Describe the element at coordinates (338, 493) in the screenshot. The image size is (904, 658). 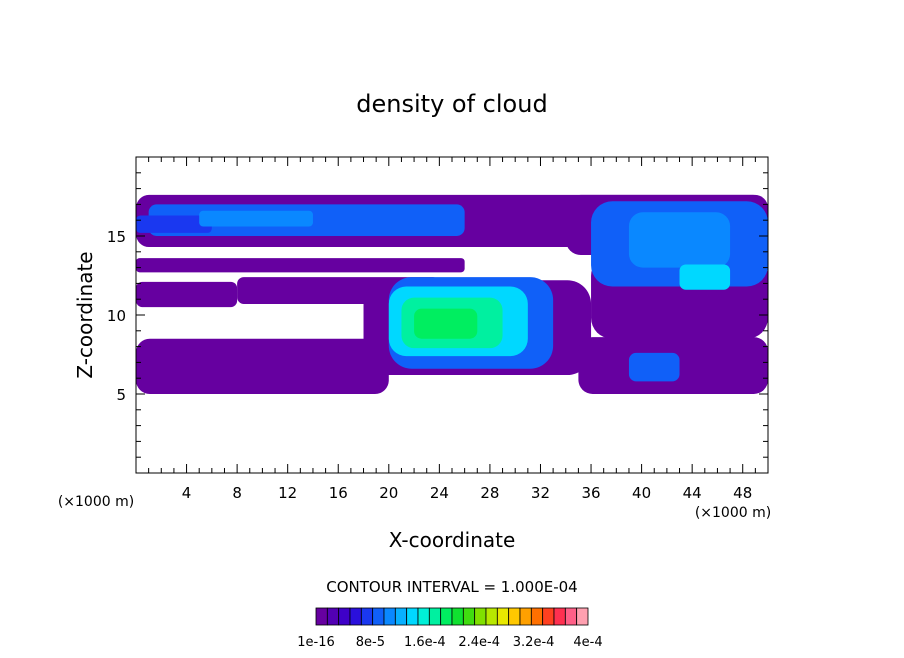
I see `x-tick-label: 16` at that location.